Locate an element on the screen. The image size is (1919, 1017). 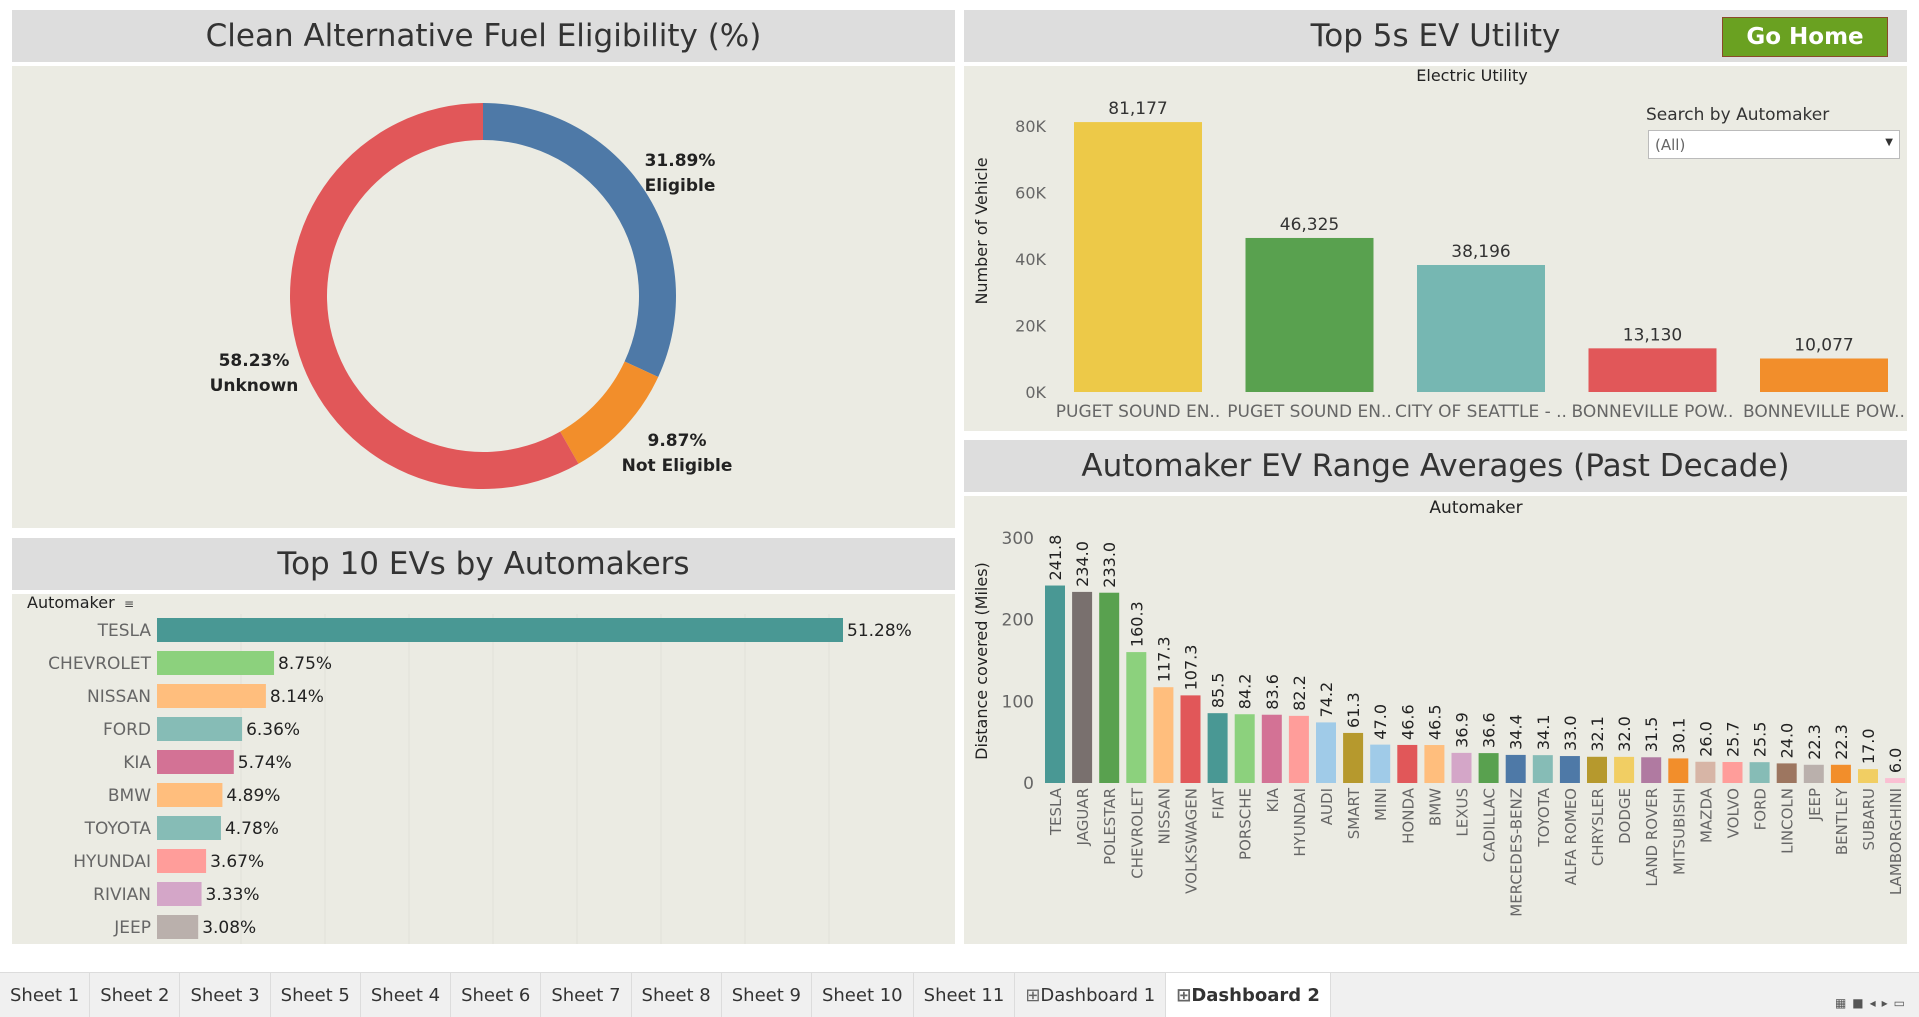
range-bar-value-label: 32.1 is located at coordinates (1597, 734).